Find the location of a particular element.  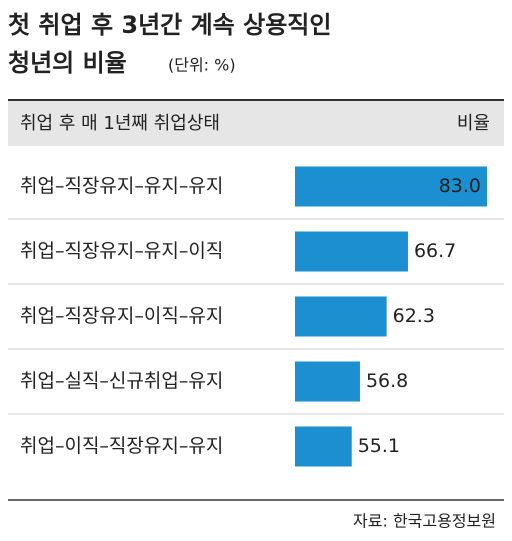

value-label: 66.7 is located at coordinates (435, 251).